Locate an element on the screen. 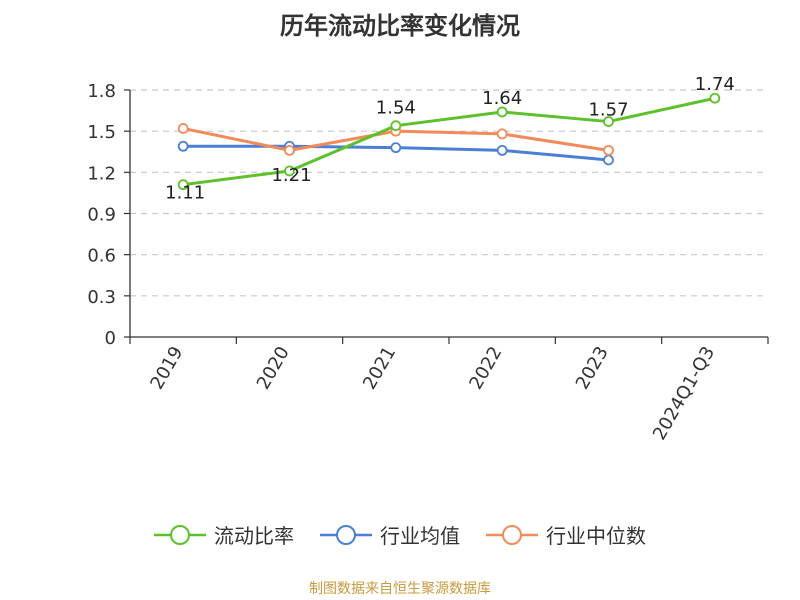 This screenshot has width=800, height=600. legend-item-industry-median: 行业中位数 is located at coordinates (566, 534).